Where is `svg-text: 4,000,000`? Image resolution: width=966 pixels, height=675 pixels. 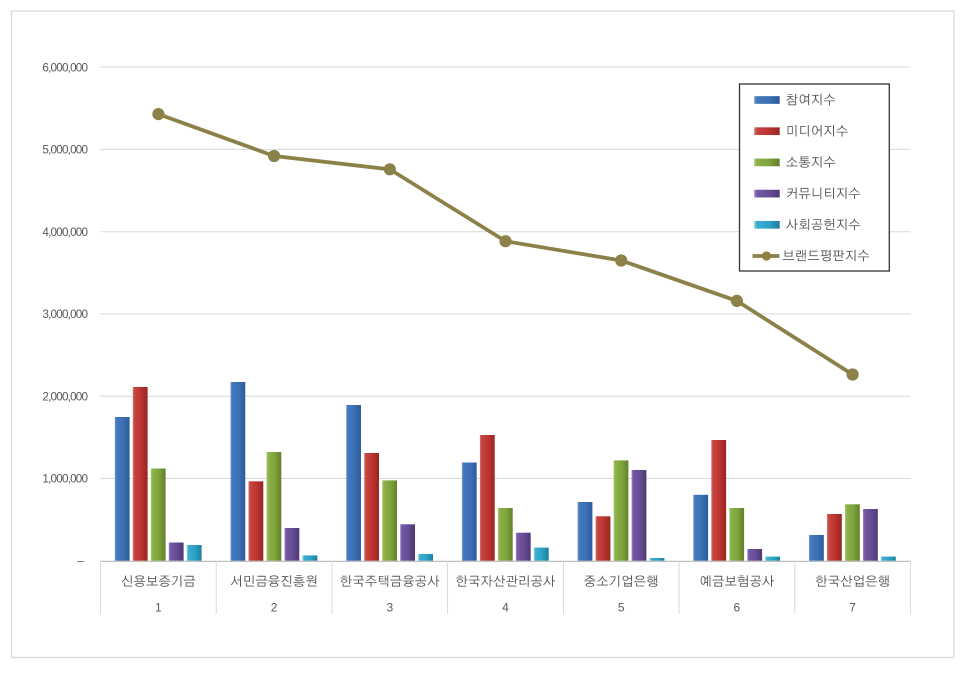 svg-text: 4,000,000 is located at coordinates (65, 232).